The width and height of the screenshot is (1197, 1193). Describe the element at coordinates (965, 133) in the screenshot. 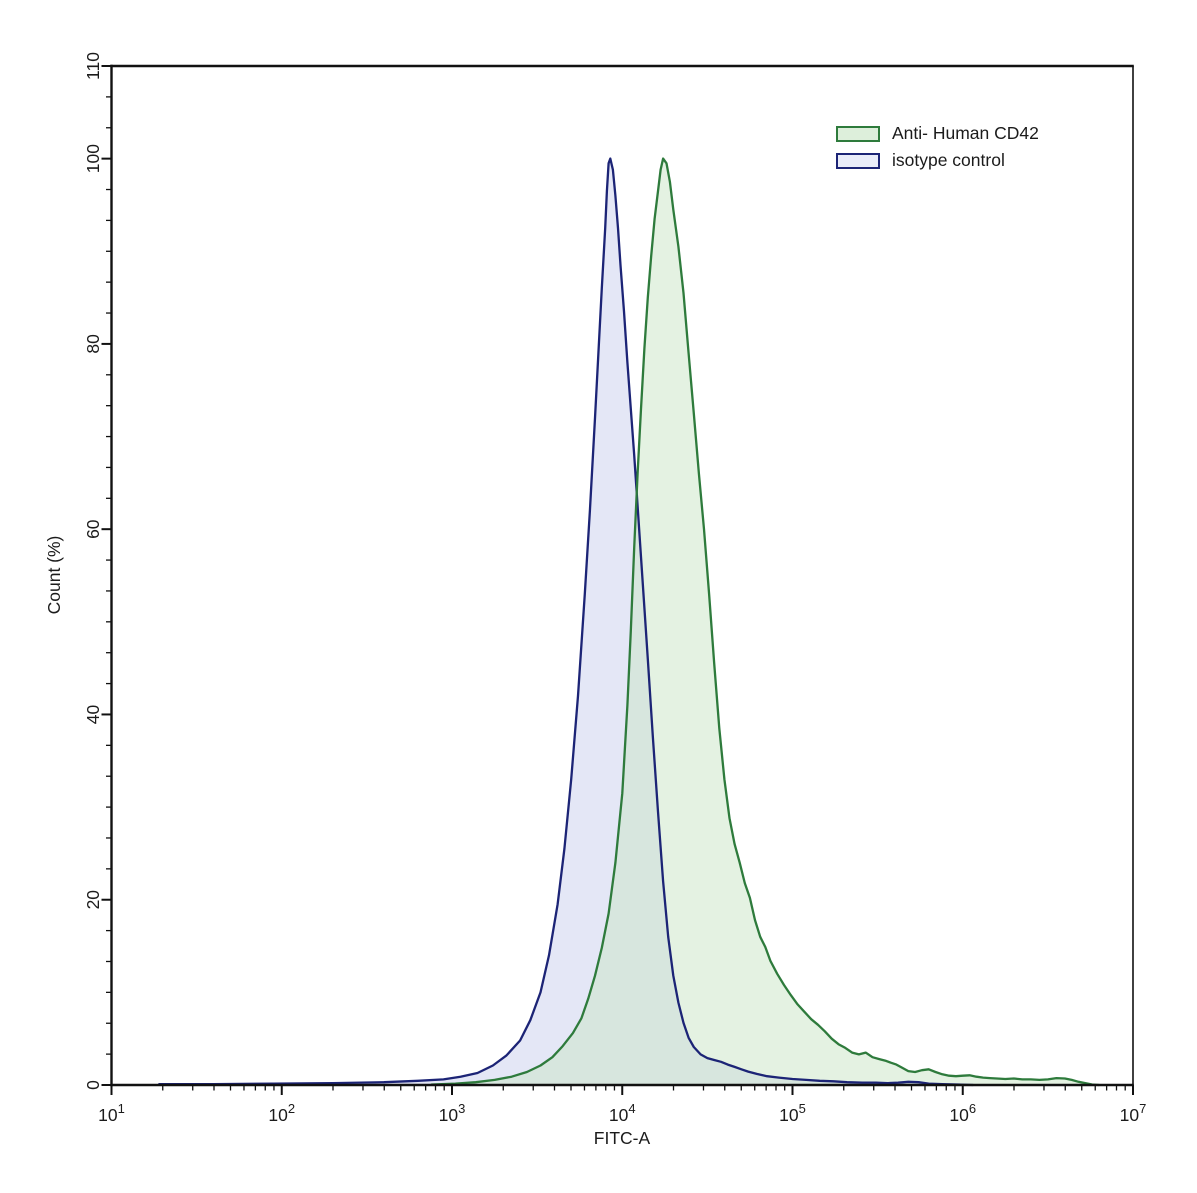

I see `legend-label-anti-human-cd42: Anti- Human CD42` at that location.